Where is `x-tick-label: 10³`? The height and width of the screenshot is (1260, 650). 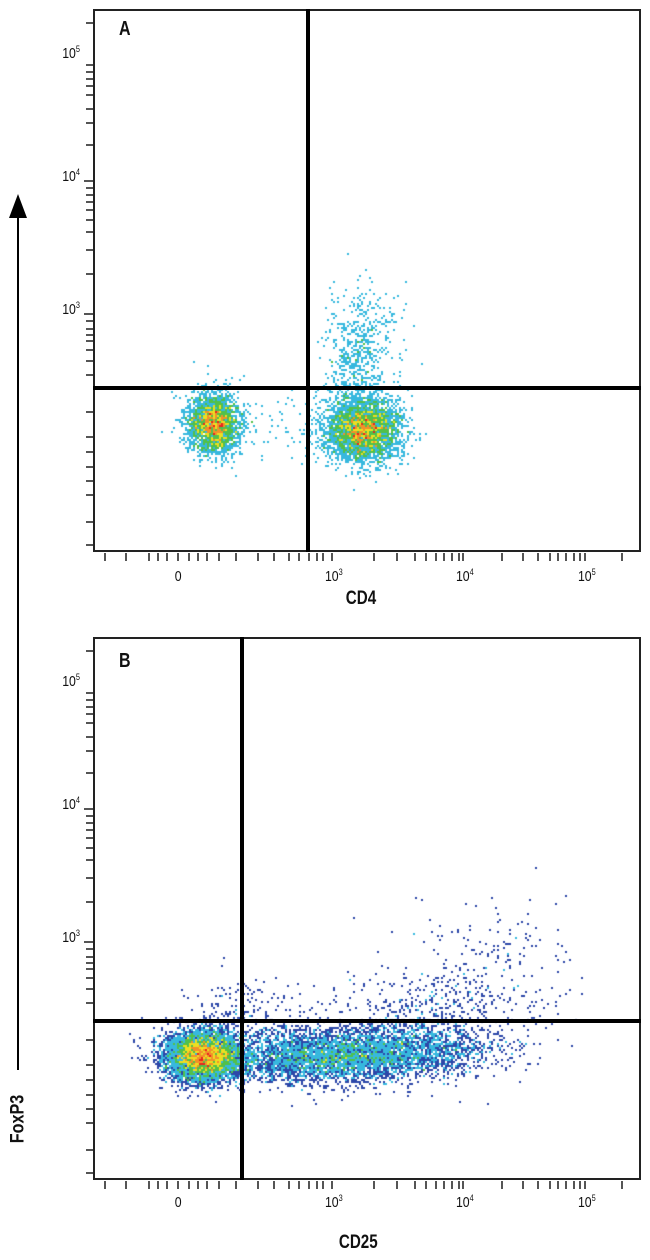
x-tick-label: 10³ is located at coordinates (333, 576).